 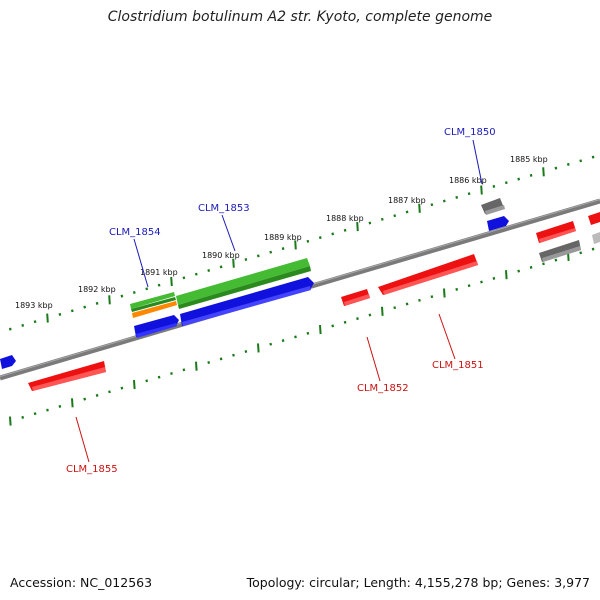 What do you see at coordinates (92, 469) in the screenshot?
I see `gene-label-clm-1855: CLM_1855` at bounding box center [92, 469].